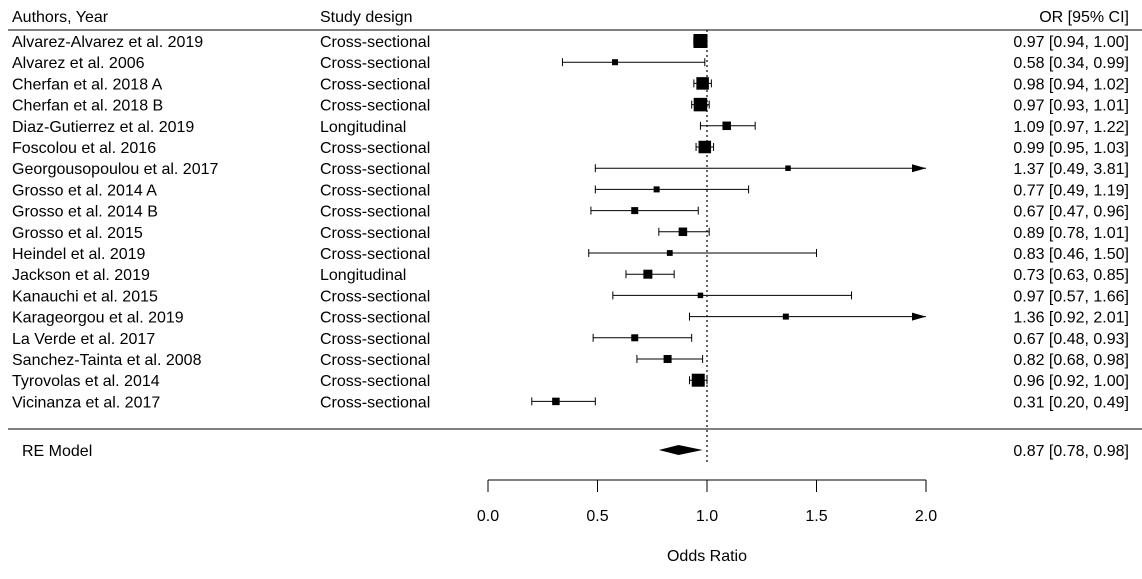  Describe the element at coordinates (85, 212) in the screenshot. I see `study-author: Grosso et al. 2014 B` at that location.